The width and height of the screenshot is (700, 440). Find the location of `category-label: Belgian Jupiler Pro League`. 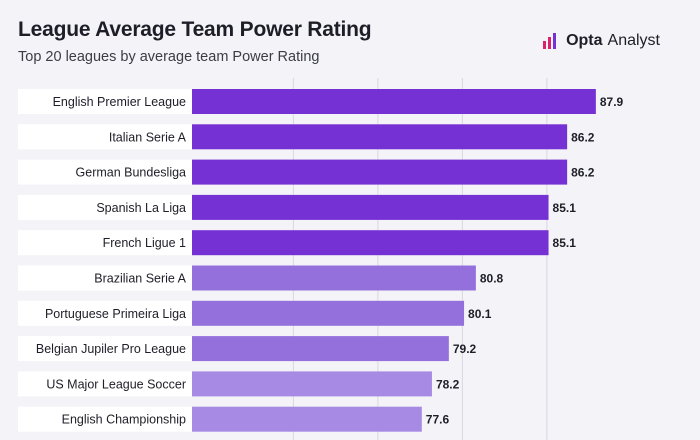

category-label: Belgian Jupiler Pro League is located at coordinates (111, 349).